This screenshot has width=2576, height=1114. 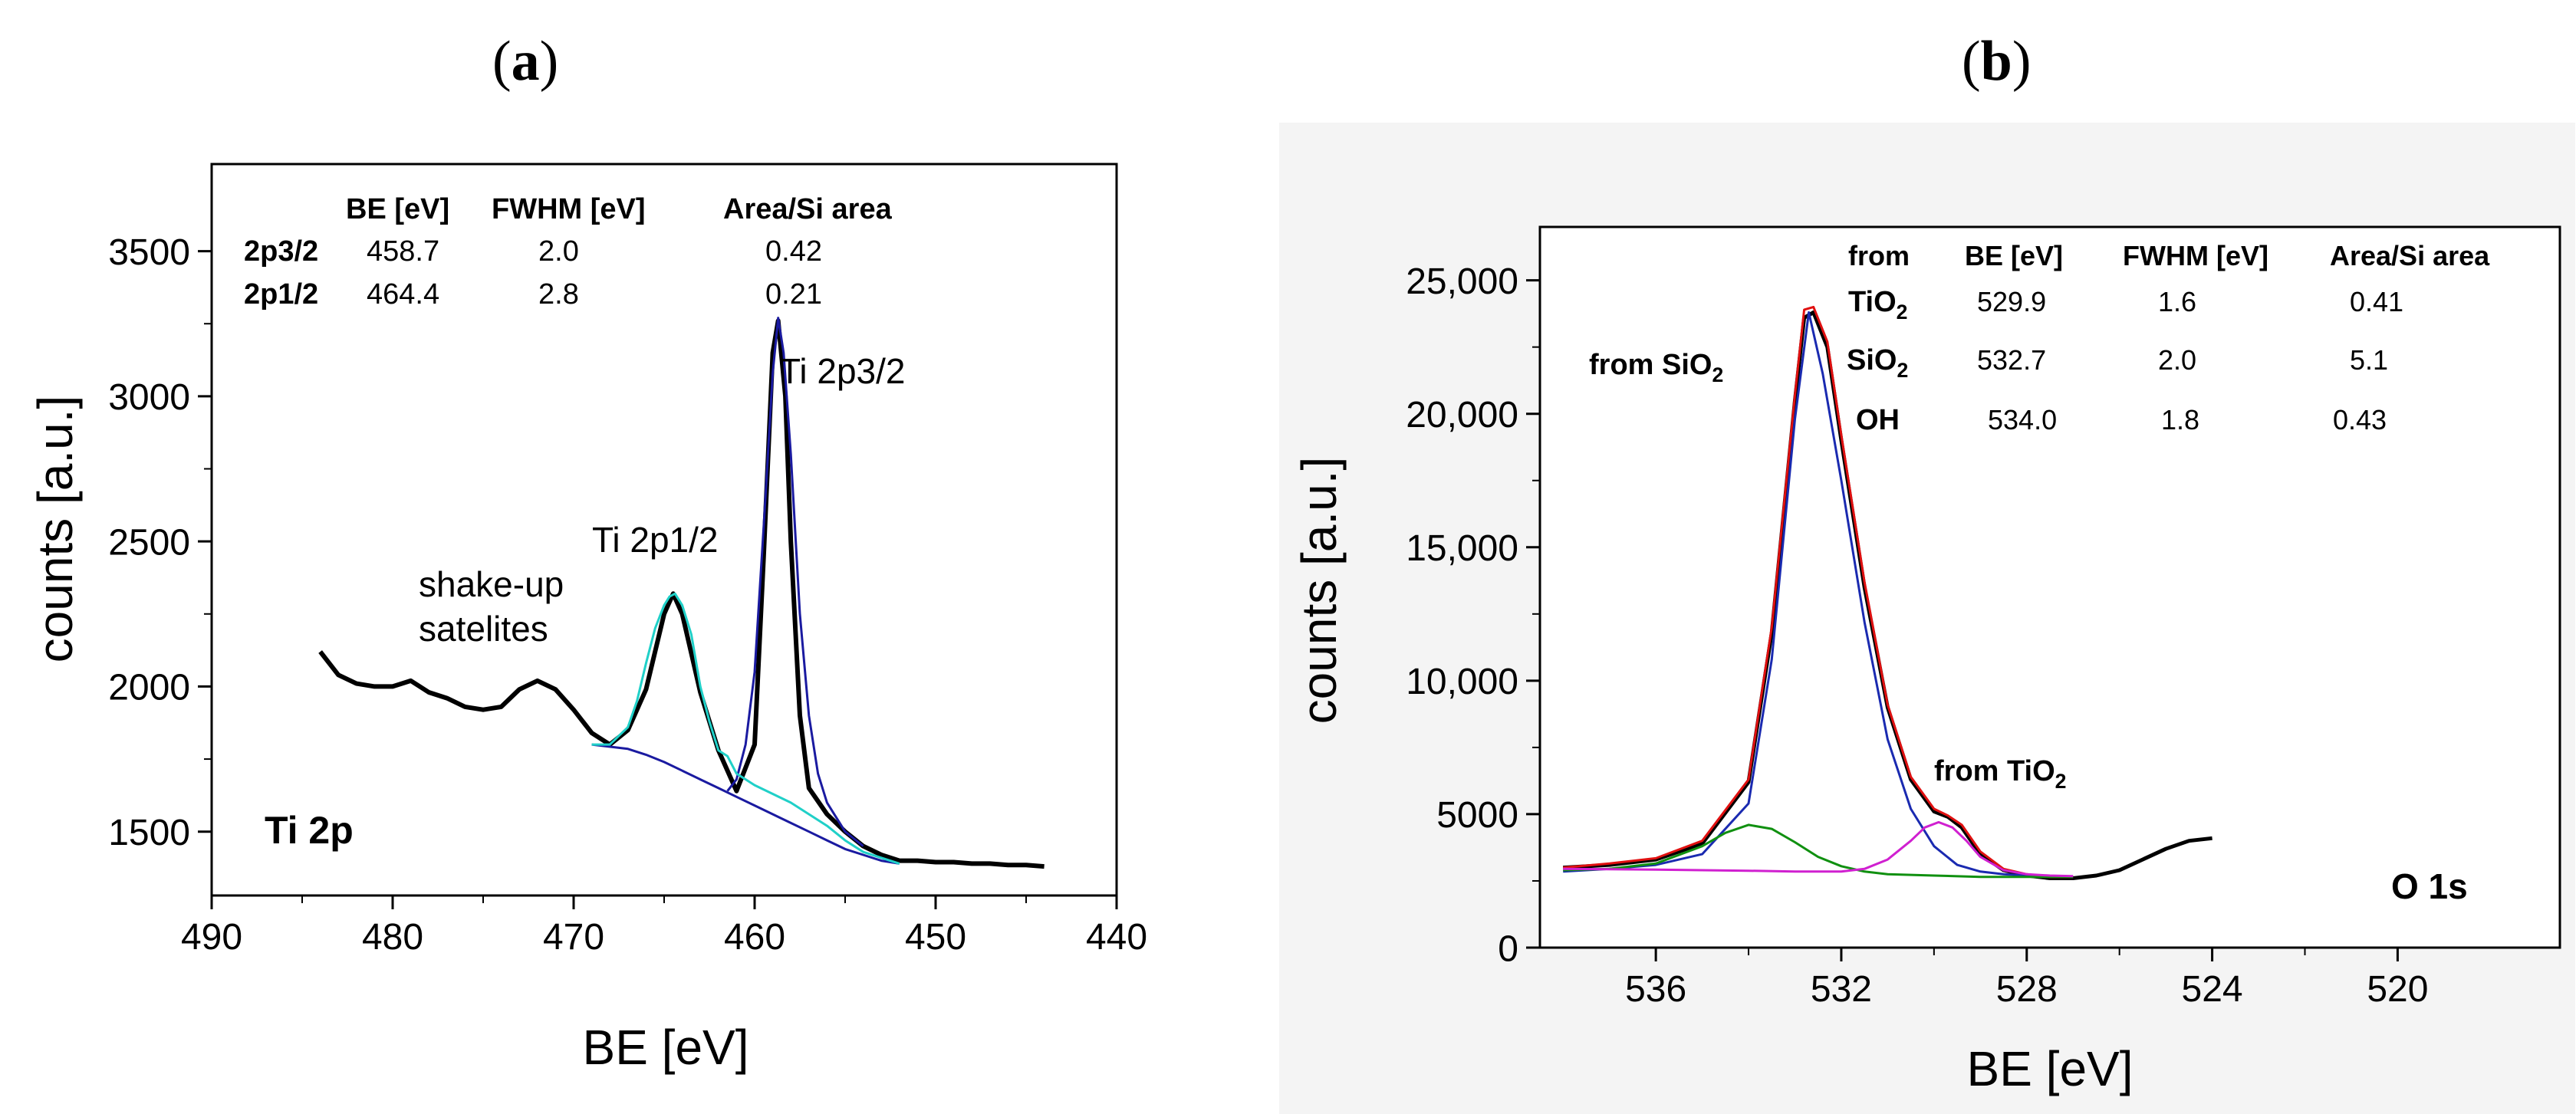 What do you see at coordinates (149, 542) in the screenshot?
I see `chart-a-ytick-label: 2500` at bounding box center [149, 542].